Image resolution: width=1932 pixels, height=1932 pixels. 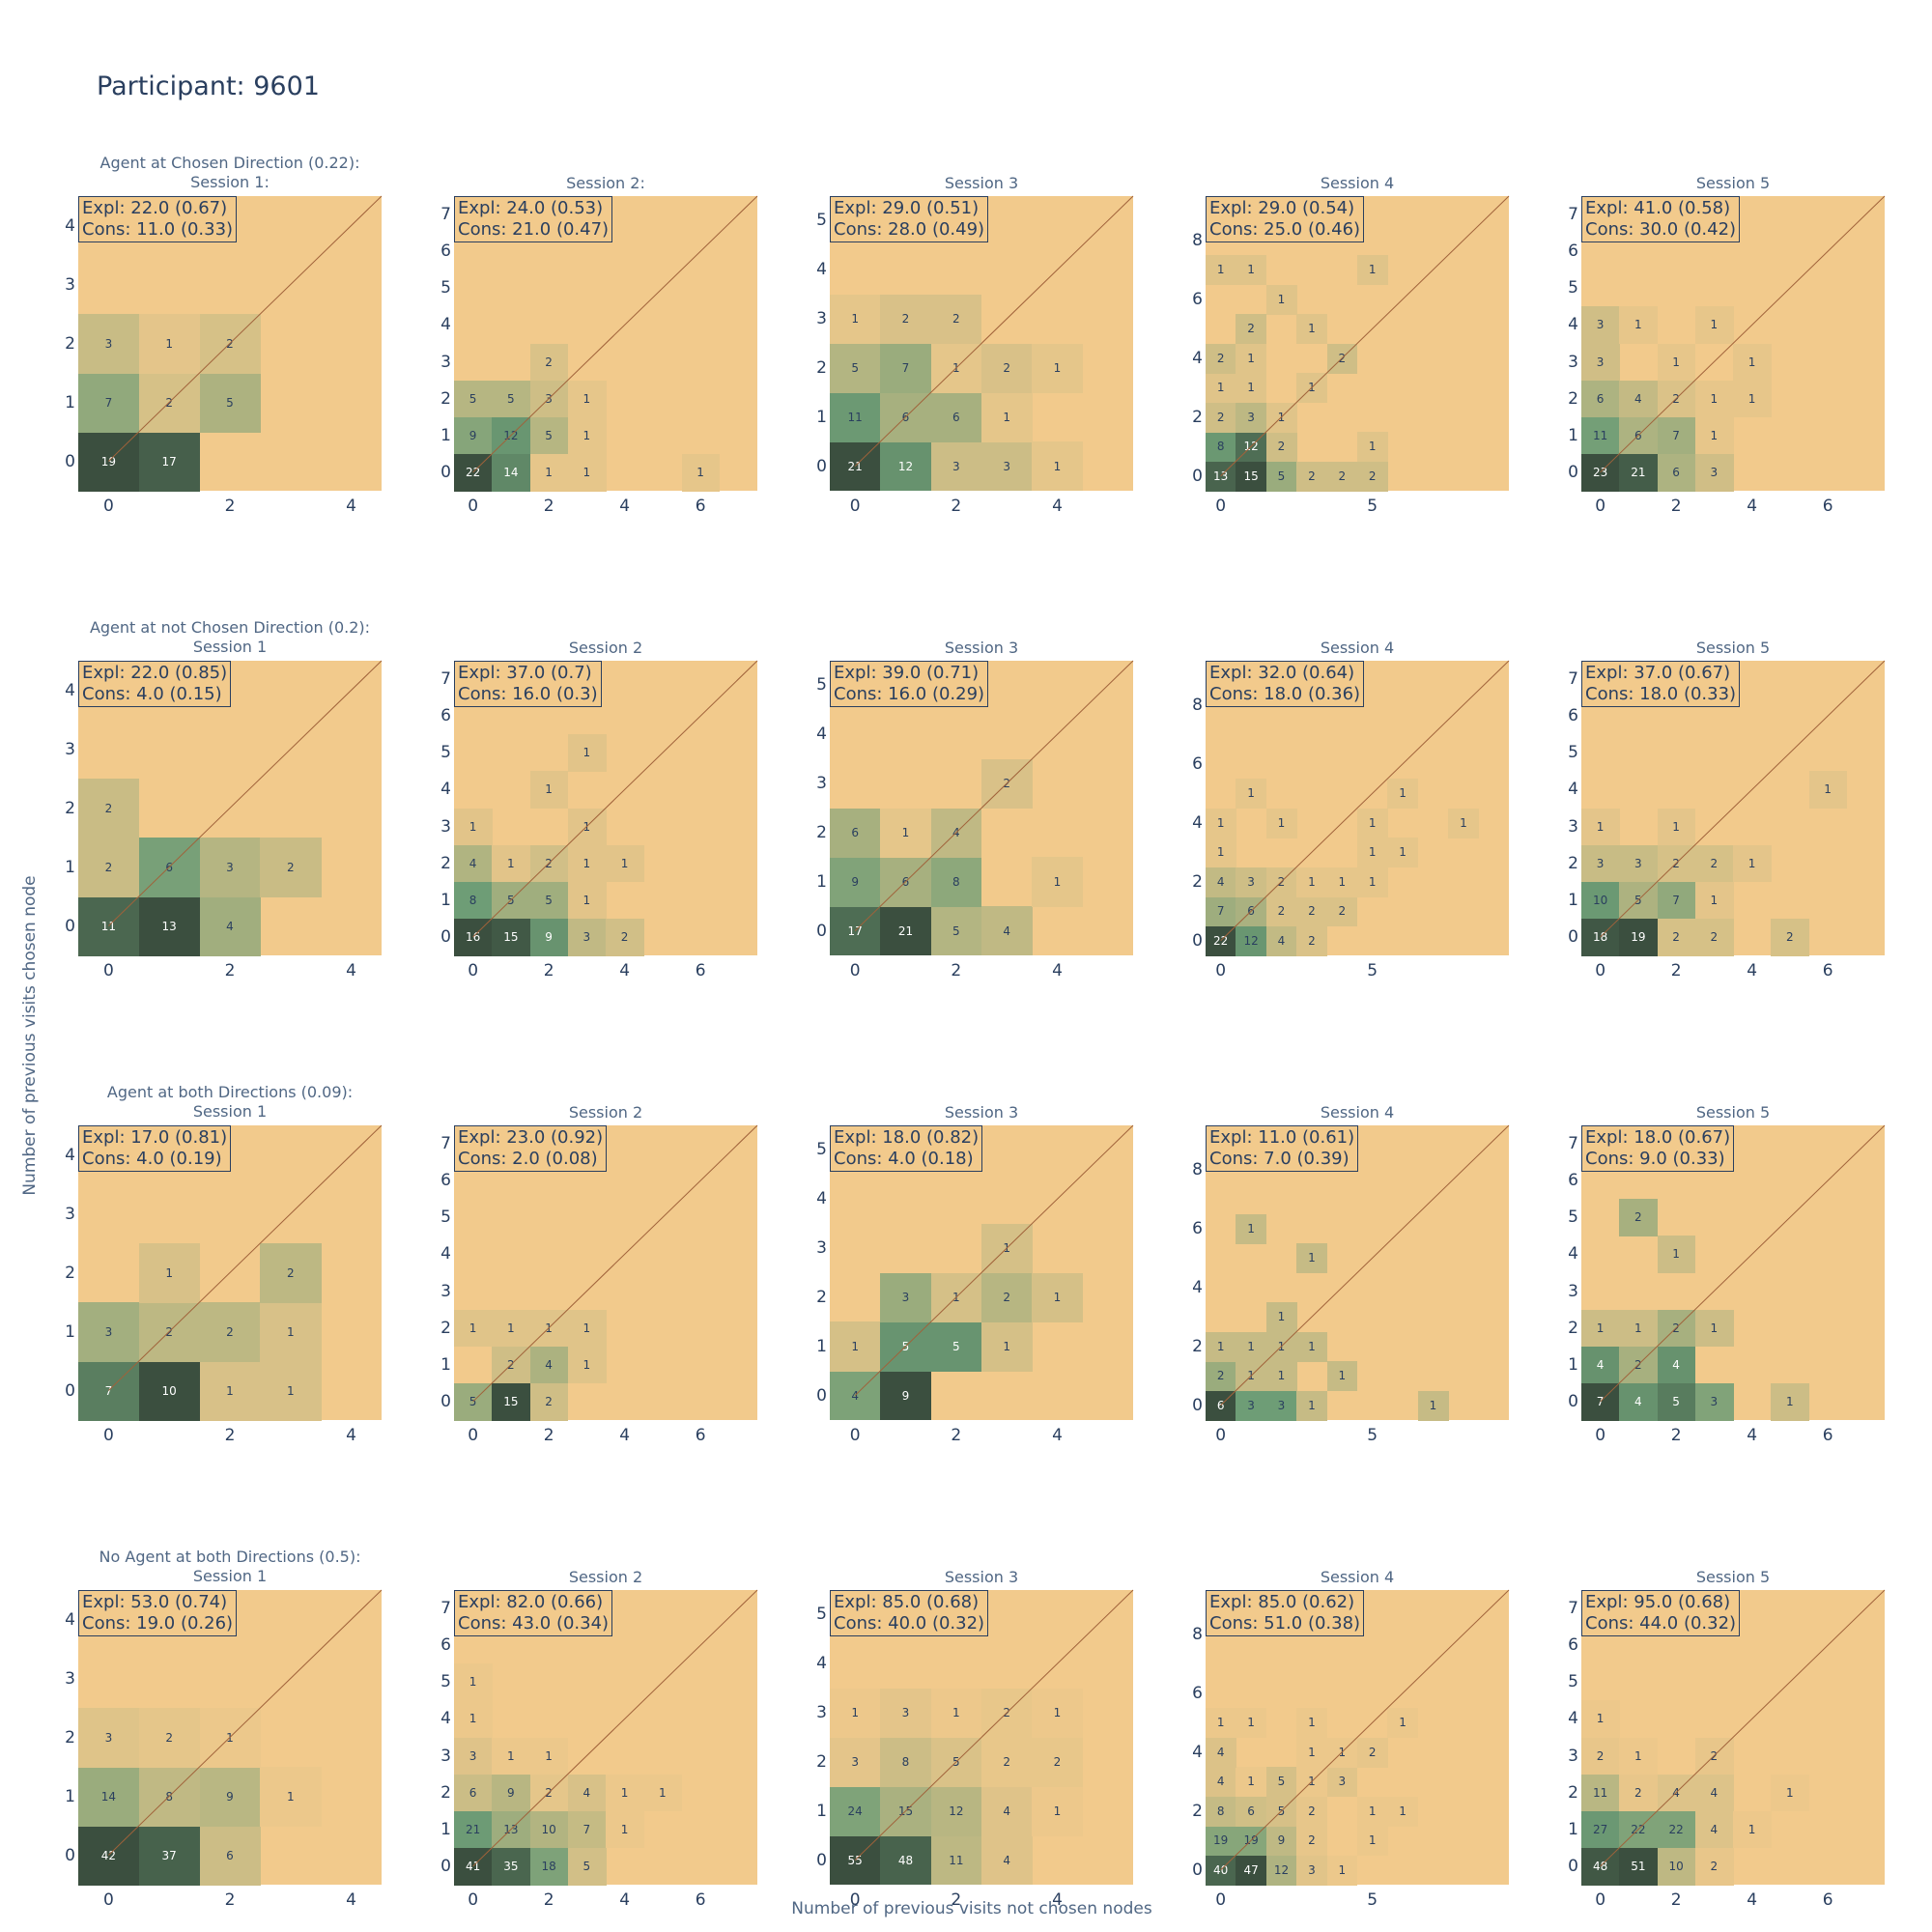 What do you see at coordinates (905, 881) in the screenshot?
I see `row1-panel2-cell-label: 6` at bounding box center [905, 881].